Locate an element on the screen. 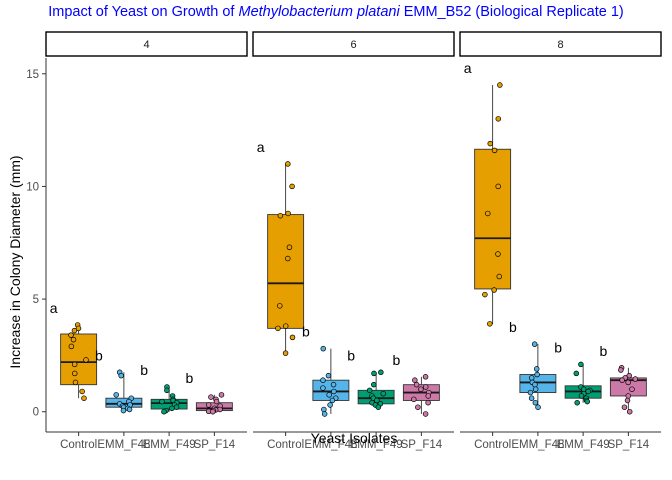  y-axis-label: Increase in Colony Diameter (mm) is located at coordinates (15, 261).